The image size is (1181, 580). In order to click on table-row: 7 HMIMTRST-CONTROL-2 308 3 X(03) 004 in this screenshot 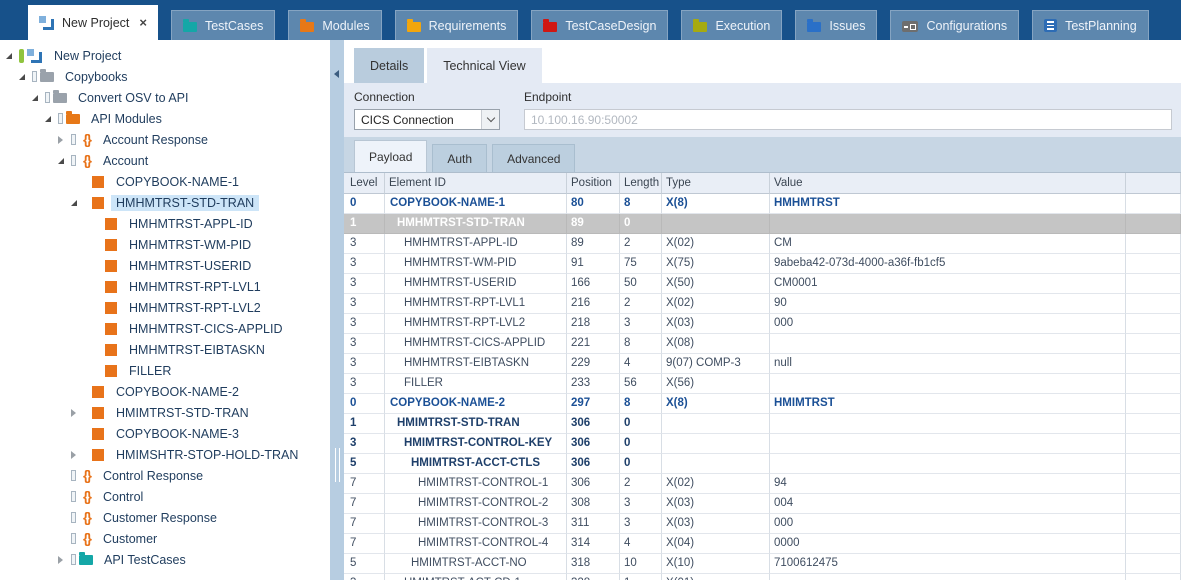, I will do `click(762, 504)`.